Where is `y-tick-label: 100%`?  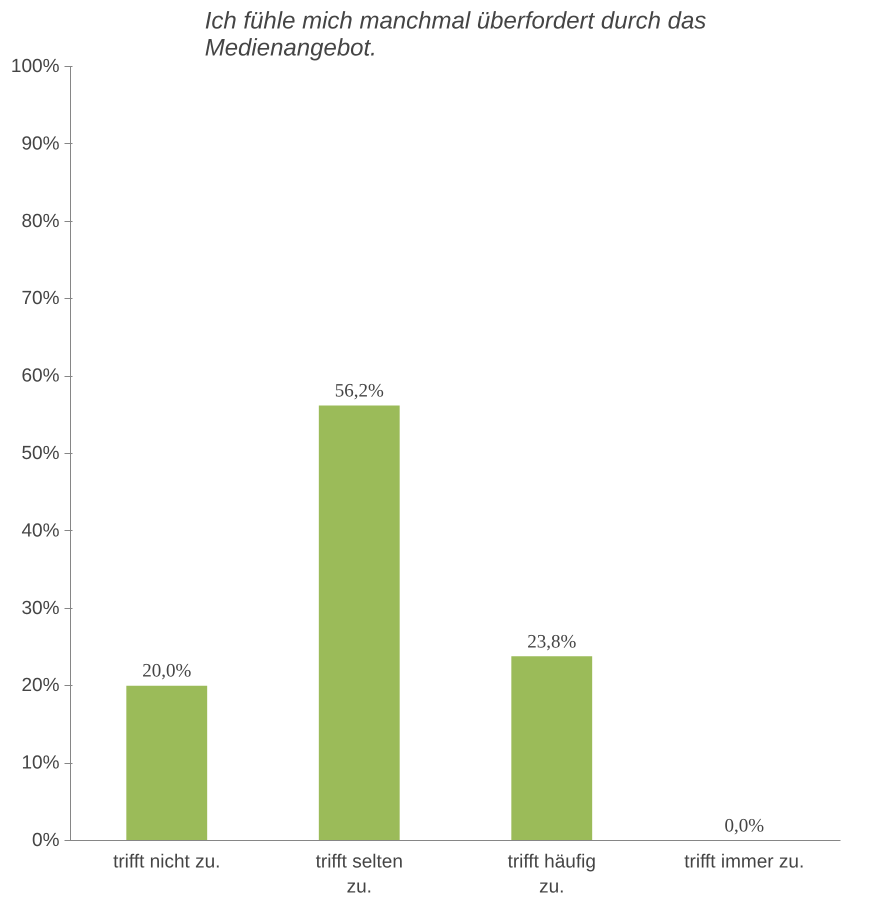
y-tick-label: 100% is located at coordinates (35, 66).